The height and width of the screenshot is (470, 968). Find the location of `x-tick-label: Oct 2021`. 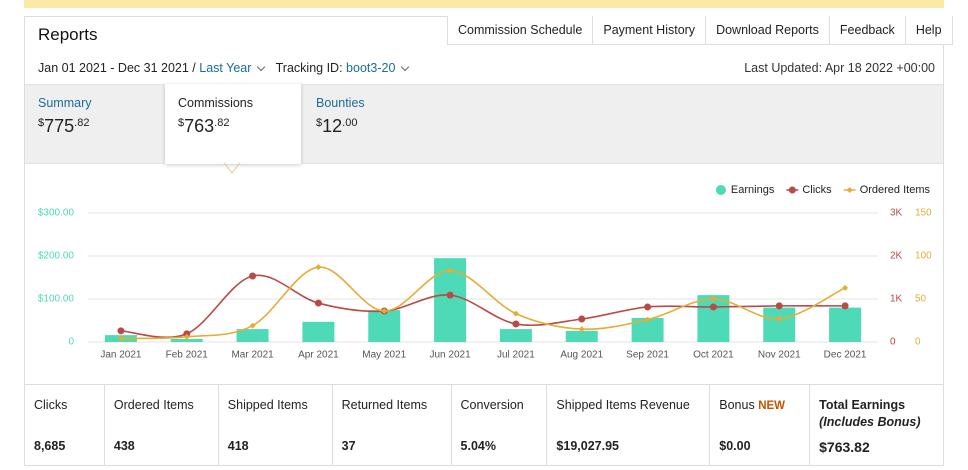

x-tick-label: Oct 2021 is located at coordinates (713, 355).